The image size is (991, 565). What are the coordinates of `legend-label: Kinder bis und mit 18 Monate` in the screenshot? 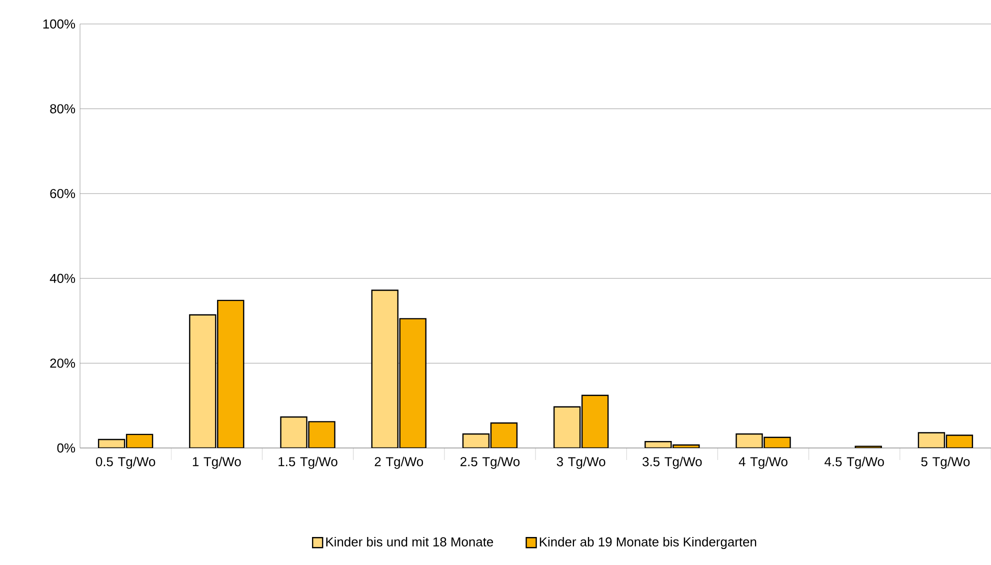 It's located at (410, 541).